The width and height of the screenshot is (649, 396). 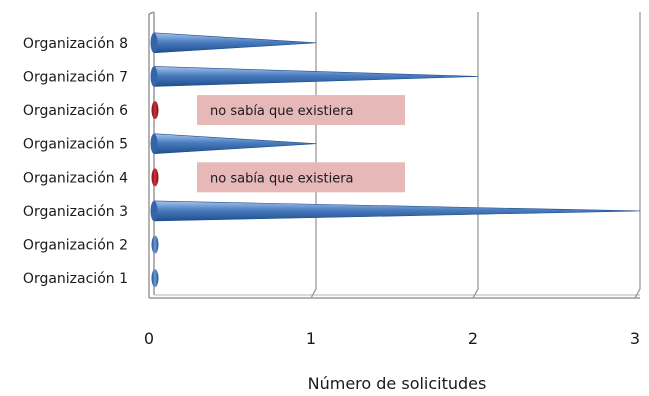 What do you see at coordinates (75, 246) in the screenshot?
I see `category-label: Organización 2` at bounding box center [75, 246].